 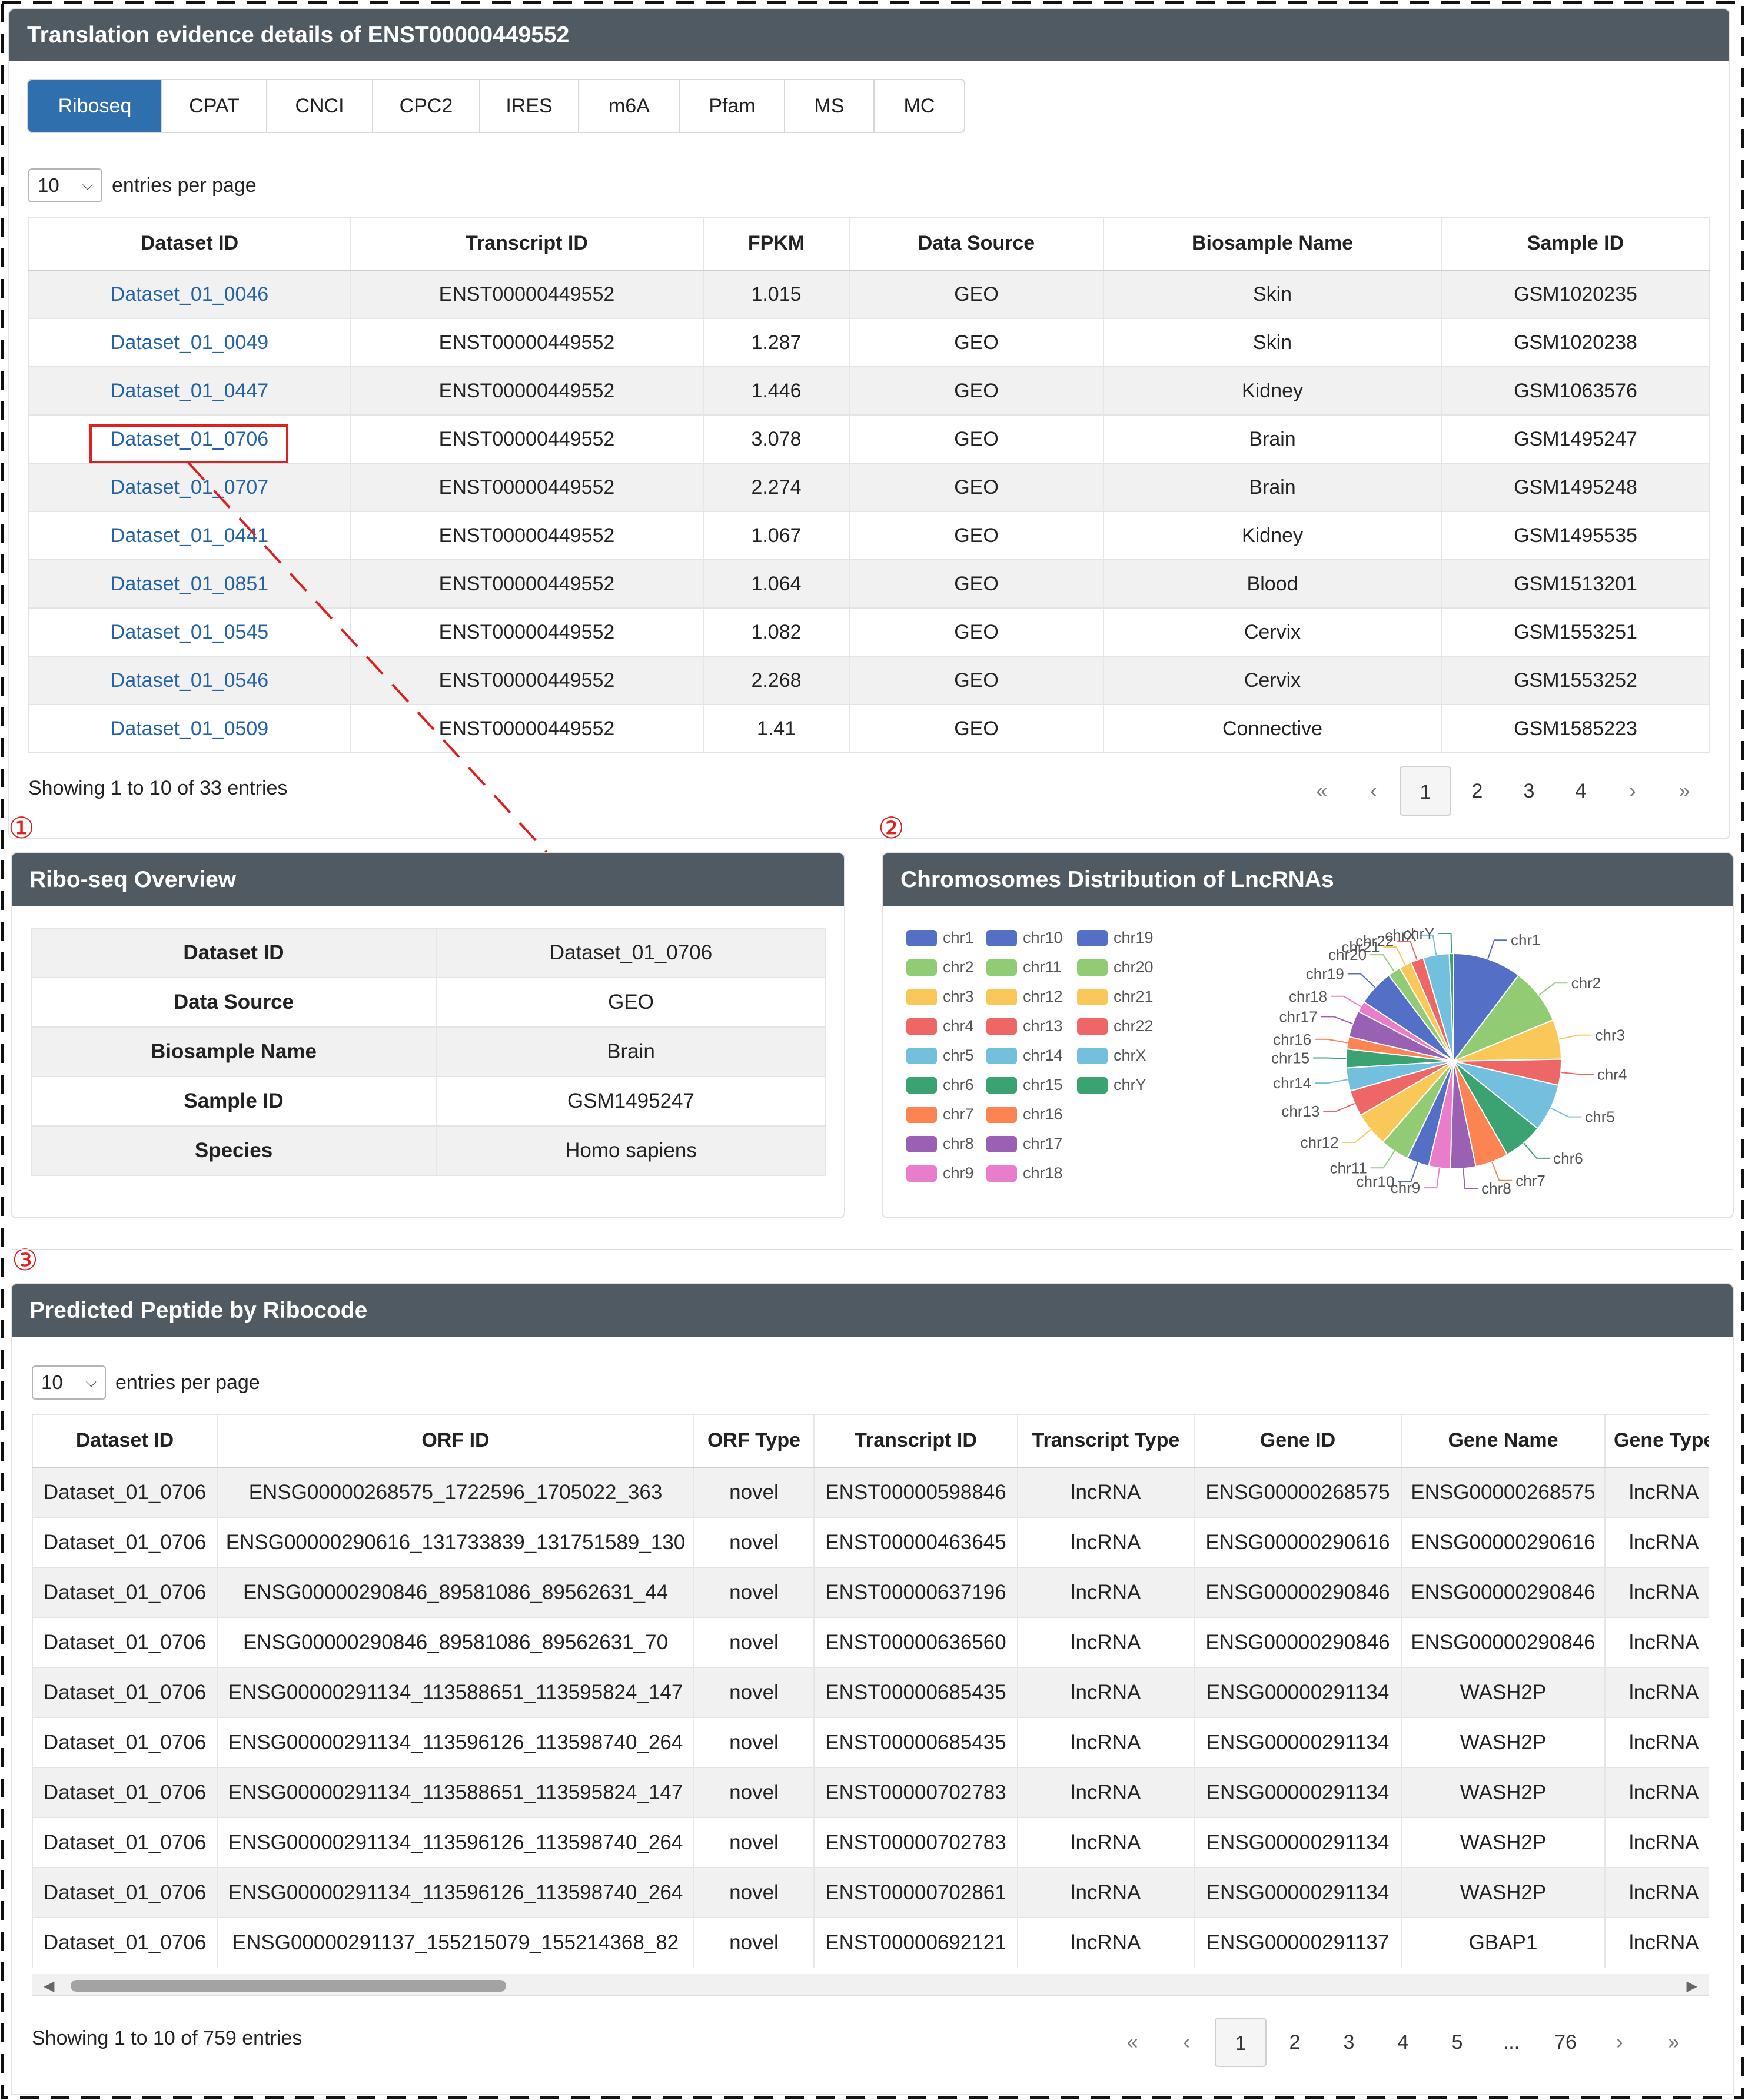 I want to click on legend-item-chr6: chr6, so click(x=940, y=1085).